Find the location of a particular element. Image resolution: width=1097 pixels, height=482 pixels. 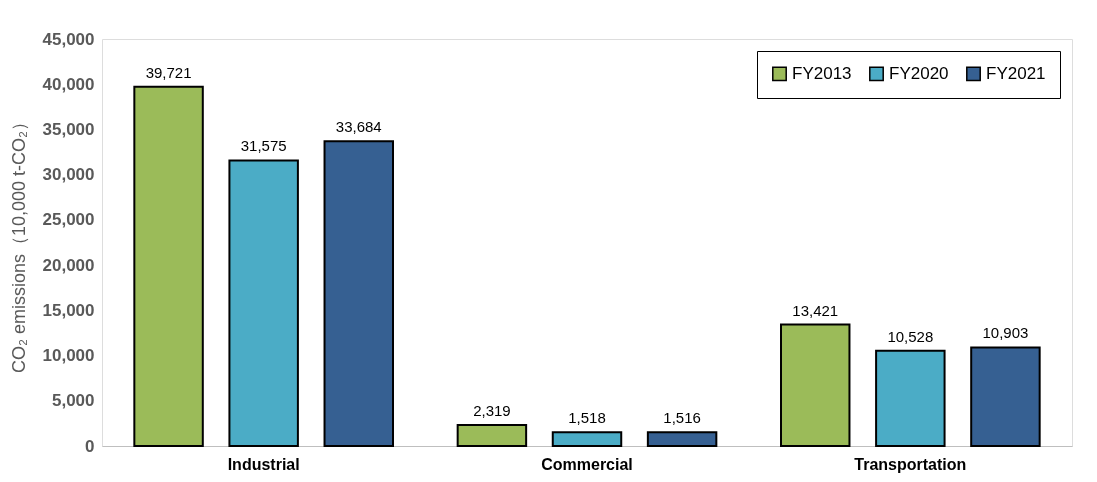

y-tick-label: 10,000 is located at coordinates (68, 356).